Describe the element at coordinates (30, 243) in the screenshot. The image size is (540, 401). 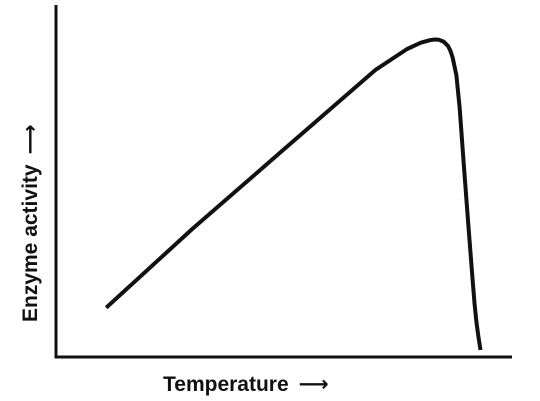
I see `y-axis-label-text: Enzyme activity` at that location.